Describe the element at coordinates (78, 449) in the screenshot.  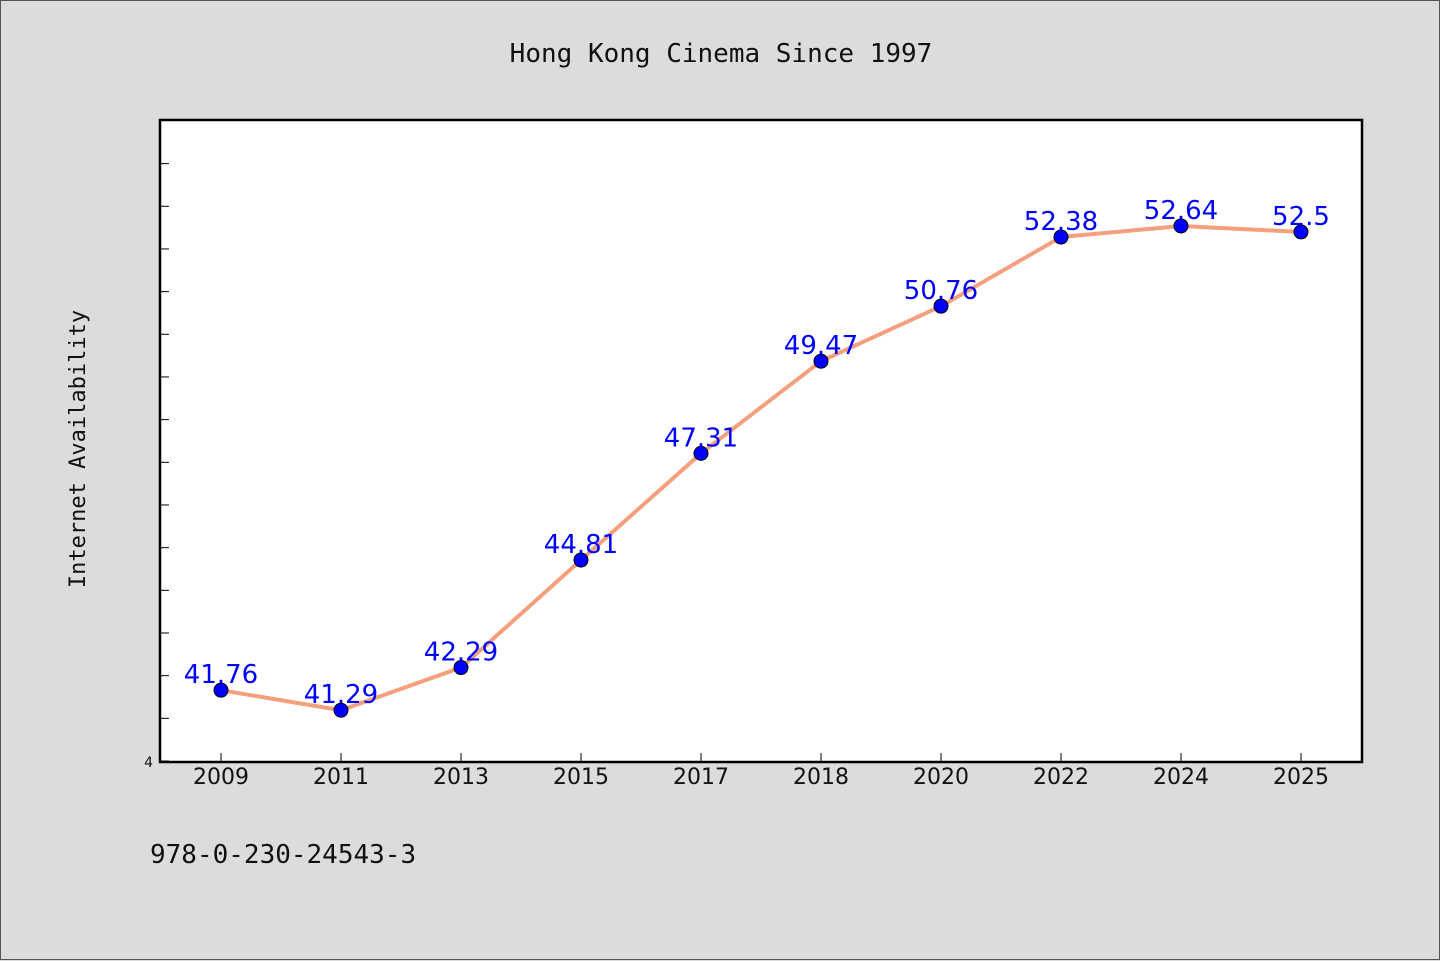
I see `y-axis-label: Internet Availability` at that location.